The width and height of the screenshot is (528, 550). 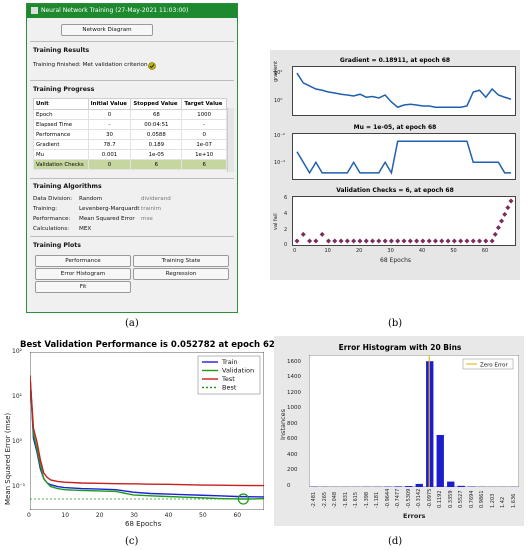 I want to click on gradient-plot, so click(x=404, y=91).